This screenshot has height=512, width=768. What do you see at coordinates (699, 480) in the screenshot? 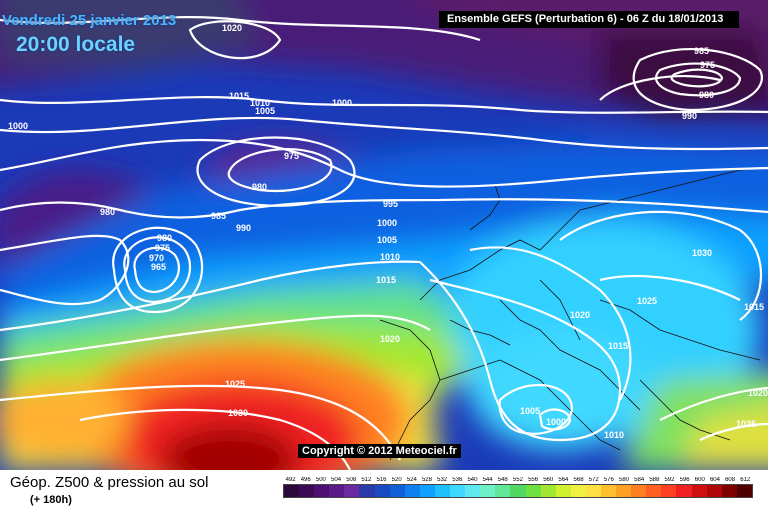
I see `scale-value: 600` at bounding box center [699, 480].